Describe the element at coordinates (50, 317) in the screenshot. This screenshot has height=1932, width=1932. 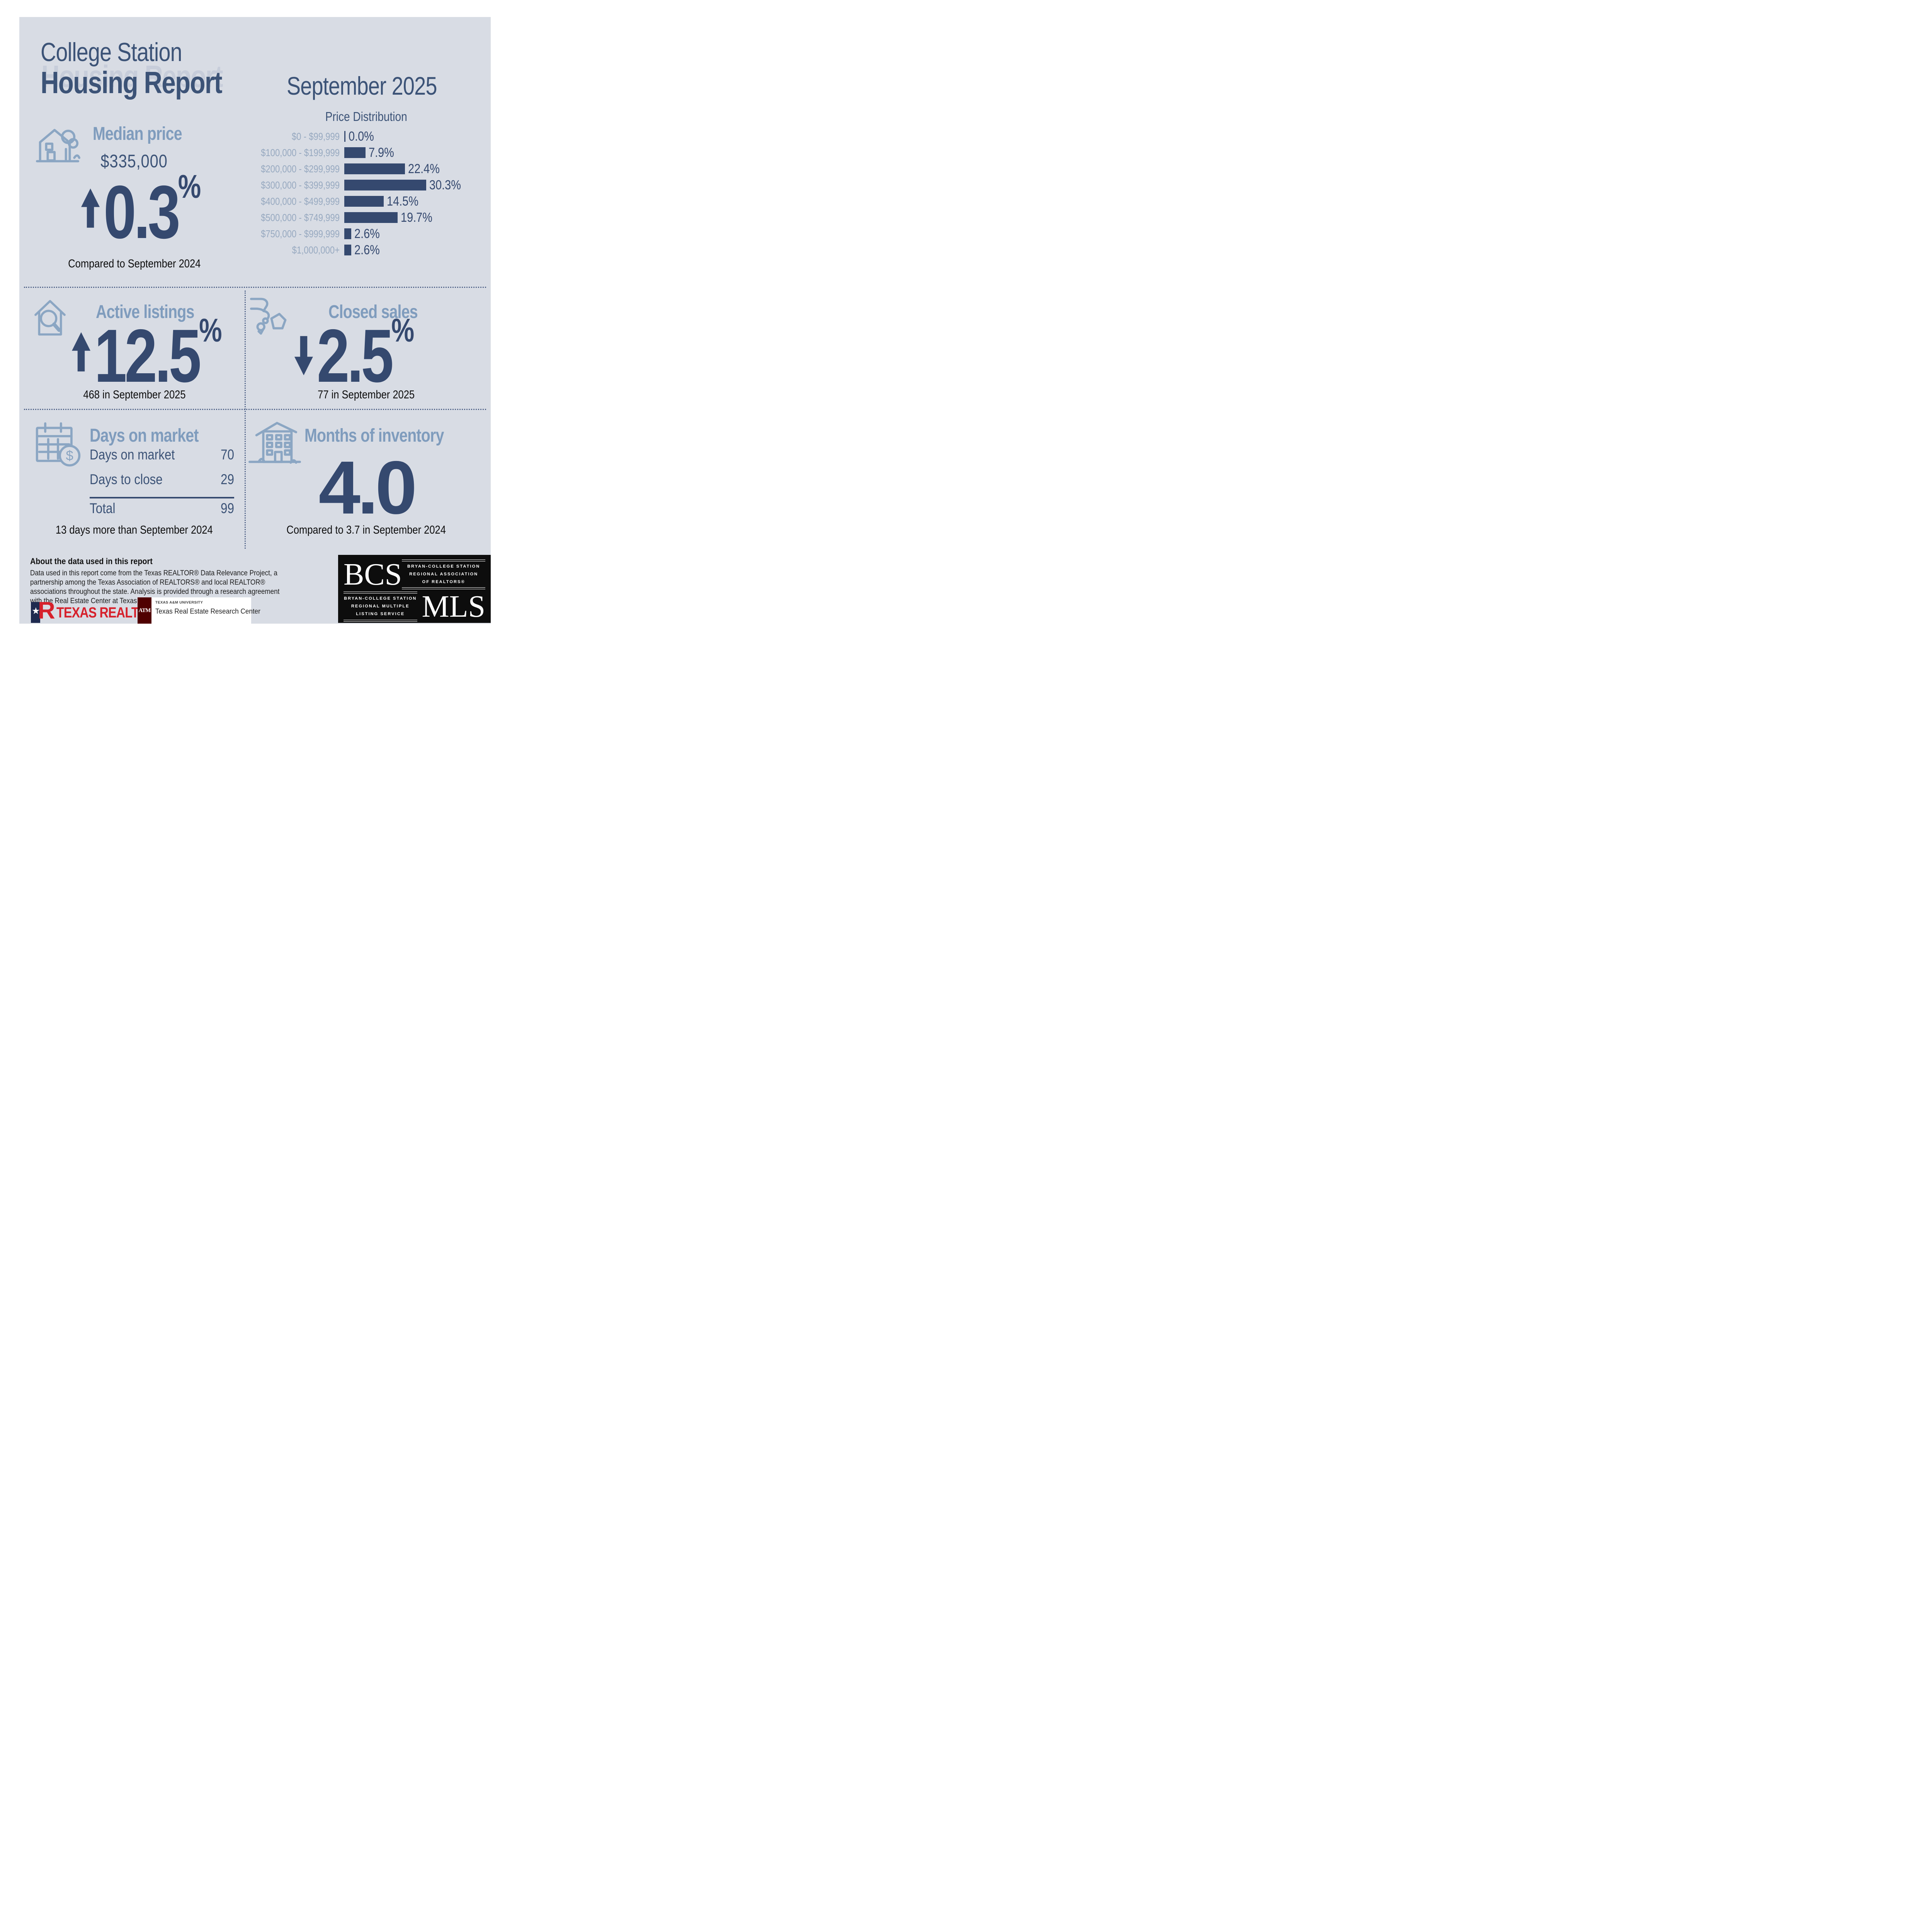
I see `house-search-icon` at that location.